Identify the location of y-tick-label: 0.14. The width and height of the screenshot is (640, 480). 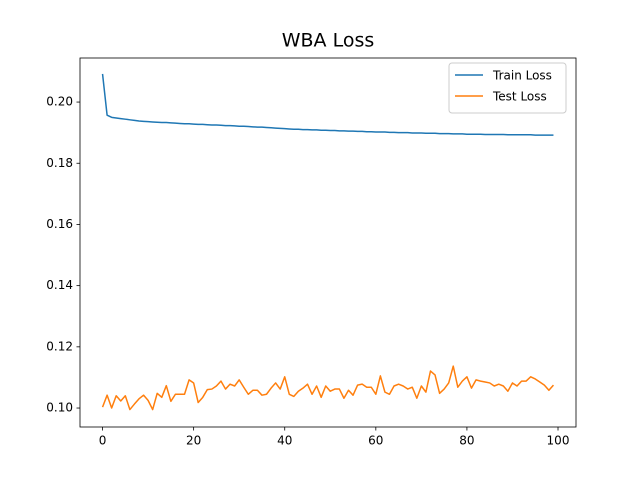
(59, 285).